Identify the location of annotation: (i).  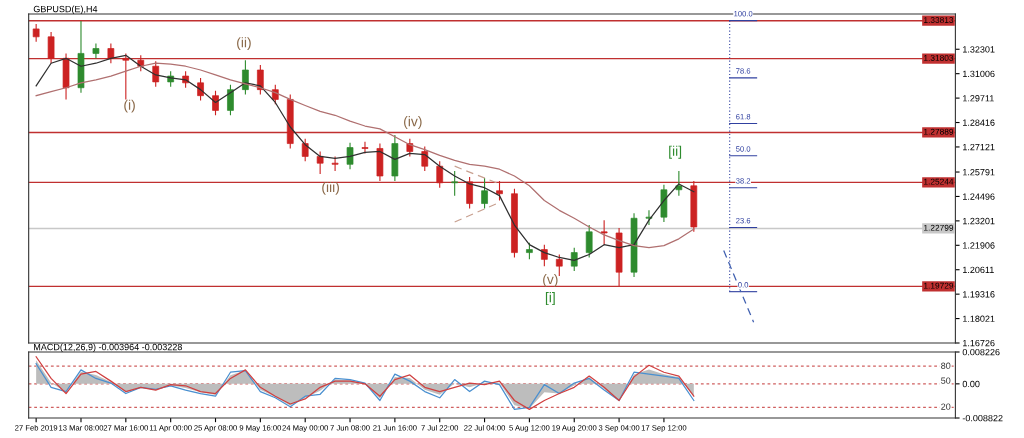
(129, 106).